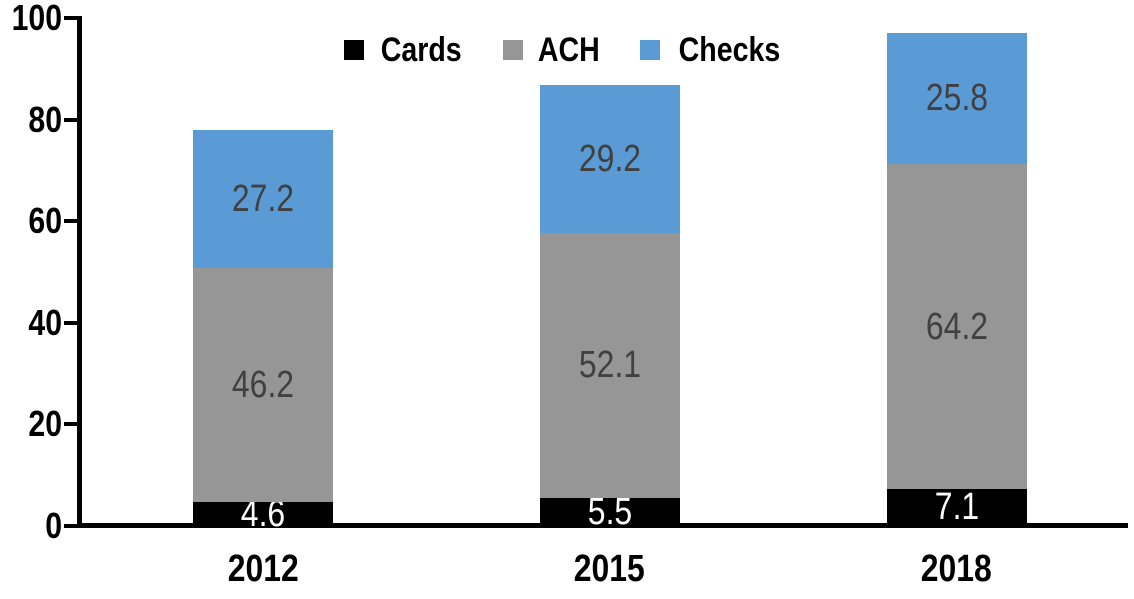 This screenshot has height=599, width=1134. What do you see at coordinates (263, 514) in the screenshot?
I see `bar-segment-cards-2012: 4.6` at bounding box center [263, 514].